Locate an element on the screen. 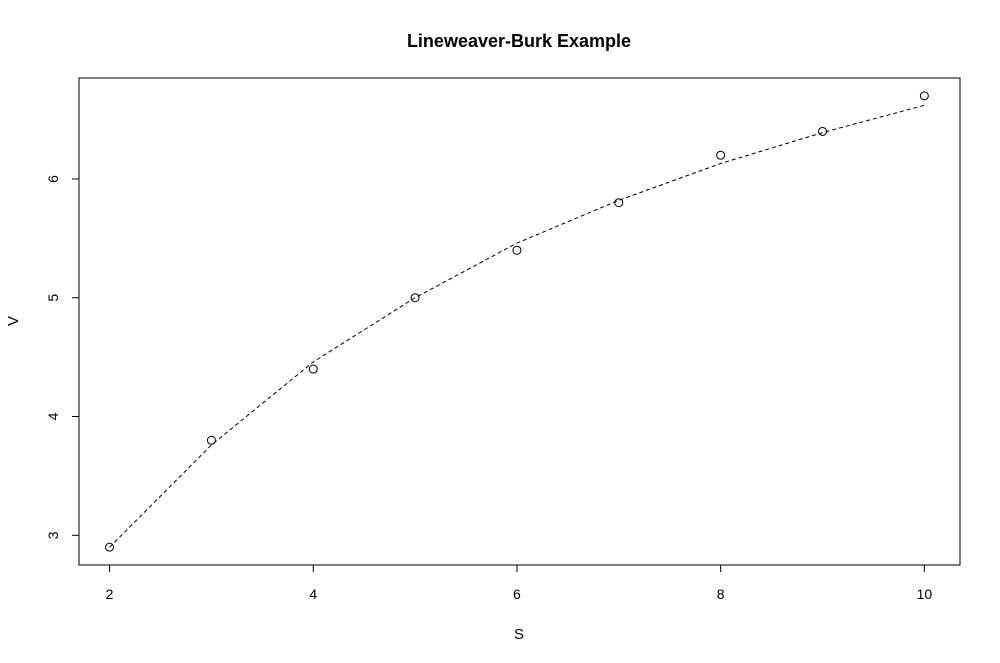  x-tick-label: 2 is located at coordinates (110, 594).